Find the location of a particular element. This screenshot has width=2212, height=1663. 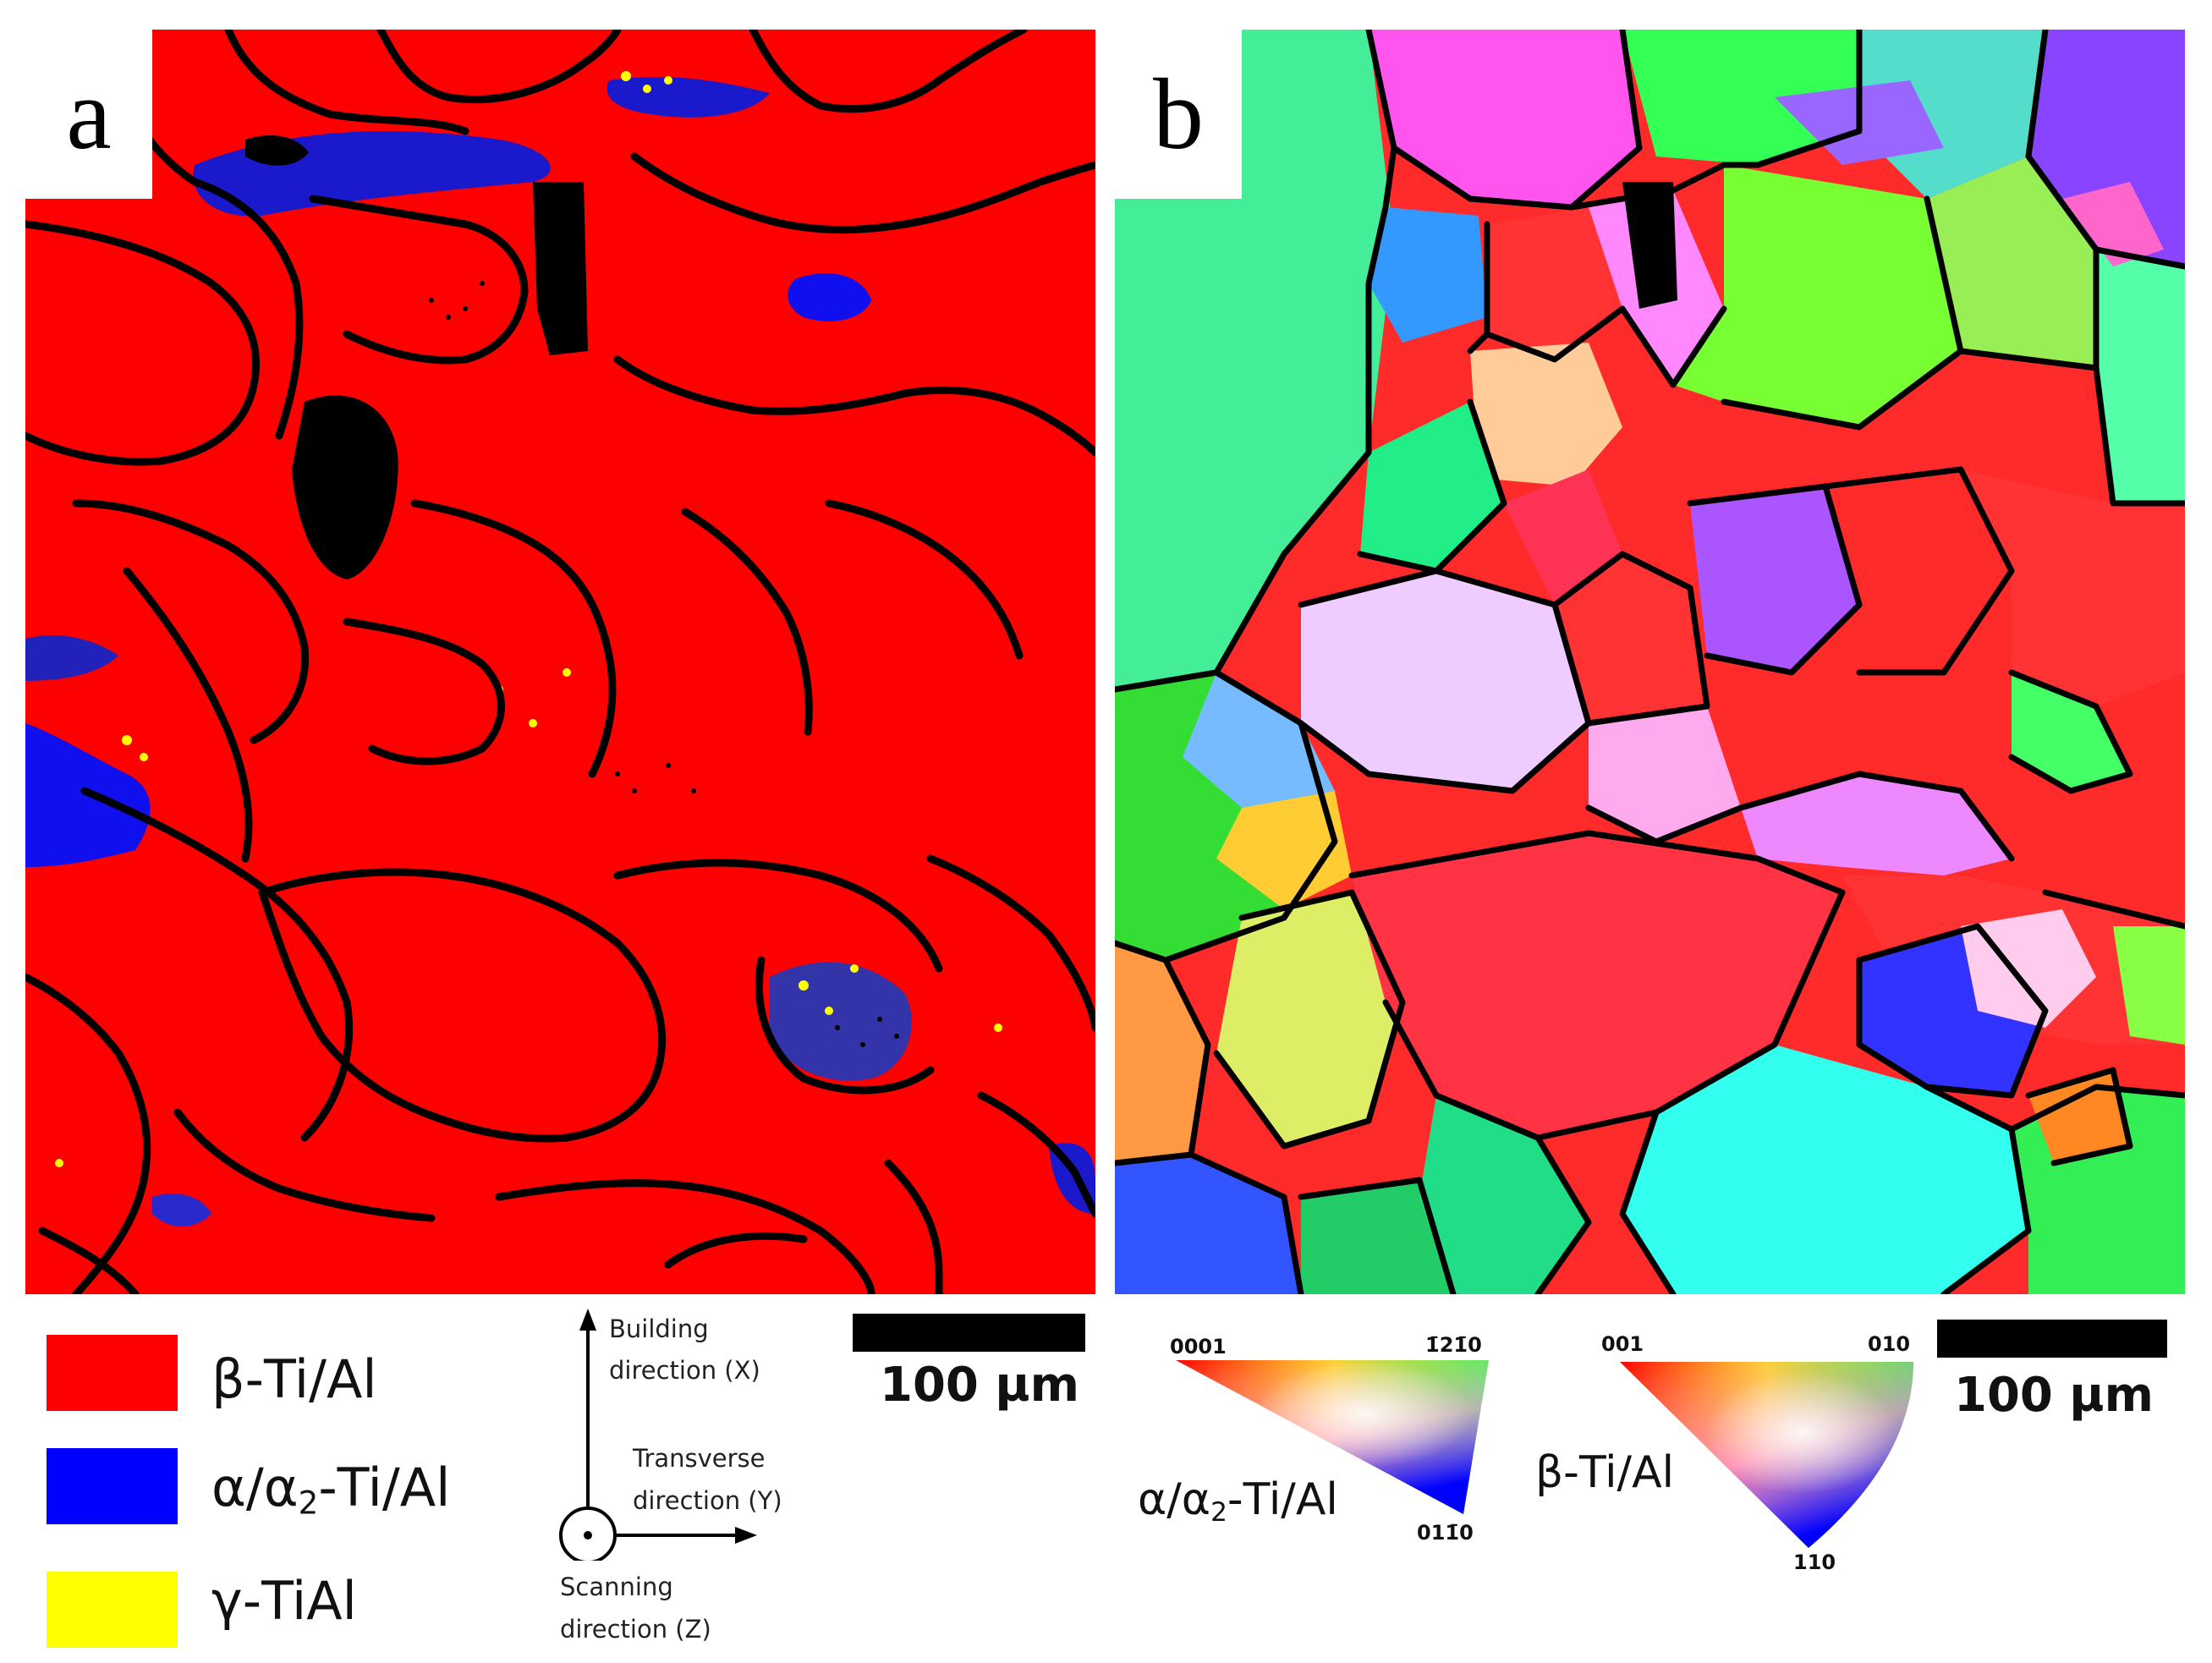

legend-swatch-beta is located at coordinates (112, 1373).